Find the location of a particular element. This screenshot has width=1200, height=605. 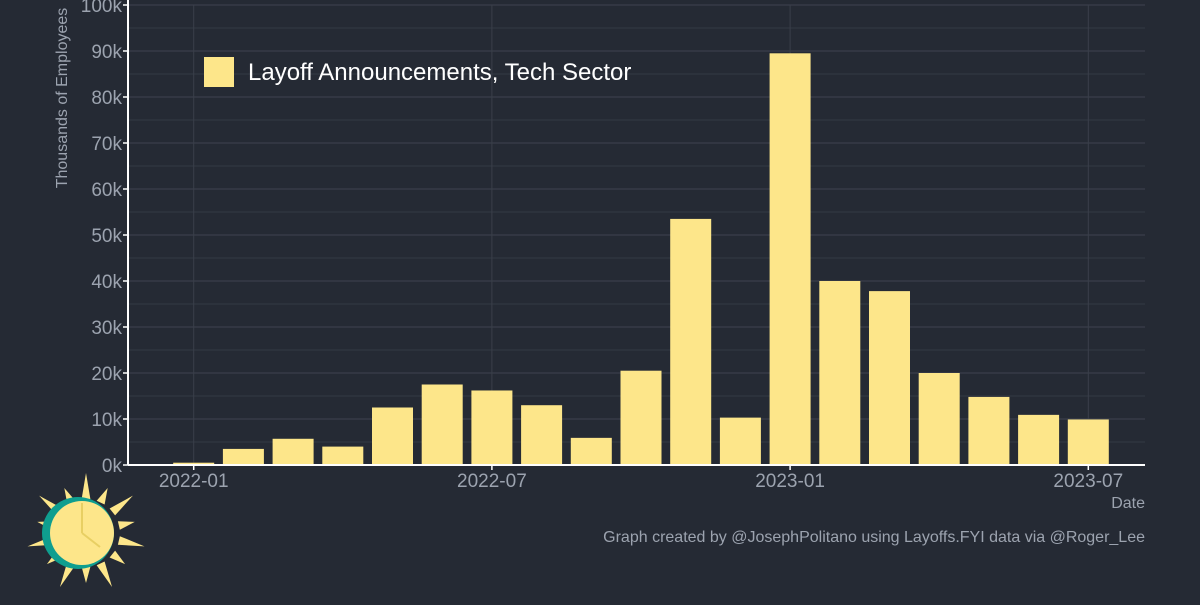

legend-swatch is located at coordinates (219, 72).